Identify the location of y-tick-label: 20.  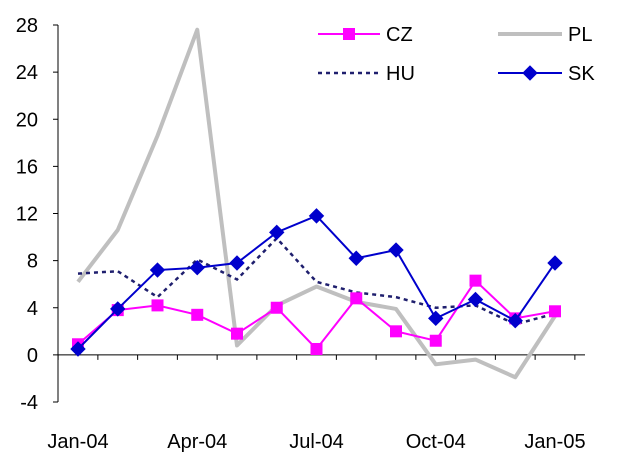
(27, 120).